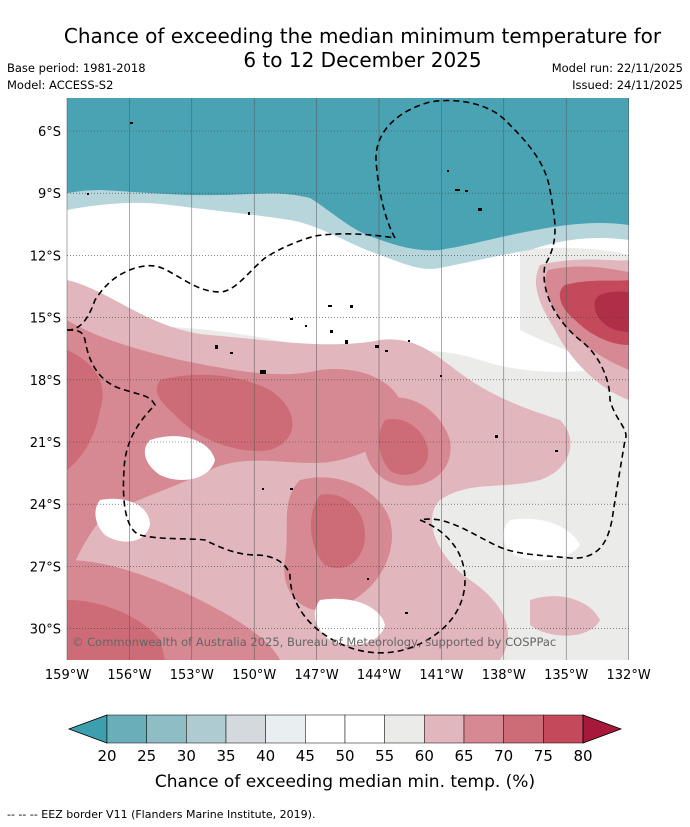 This screenshot has height=827, width=690. What do you see at coordinates (565, 616) in the screenshot?
I see `region-pink-south-east` at bounding box center [565, 616].